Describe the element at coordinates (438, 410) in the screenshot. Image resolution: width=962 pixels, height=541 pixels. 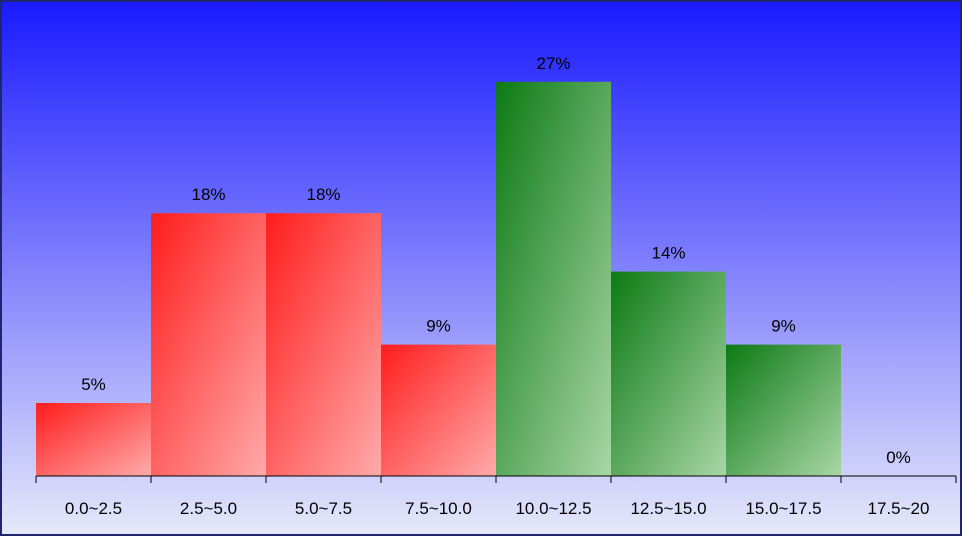
I see `bar-7.5~10.0` at that location.